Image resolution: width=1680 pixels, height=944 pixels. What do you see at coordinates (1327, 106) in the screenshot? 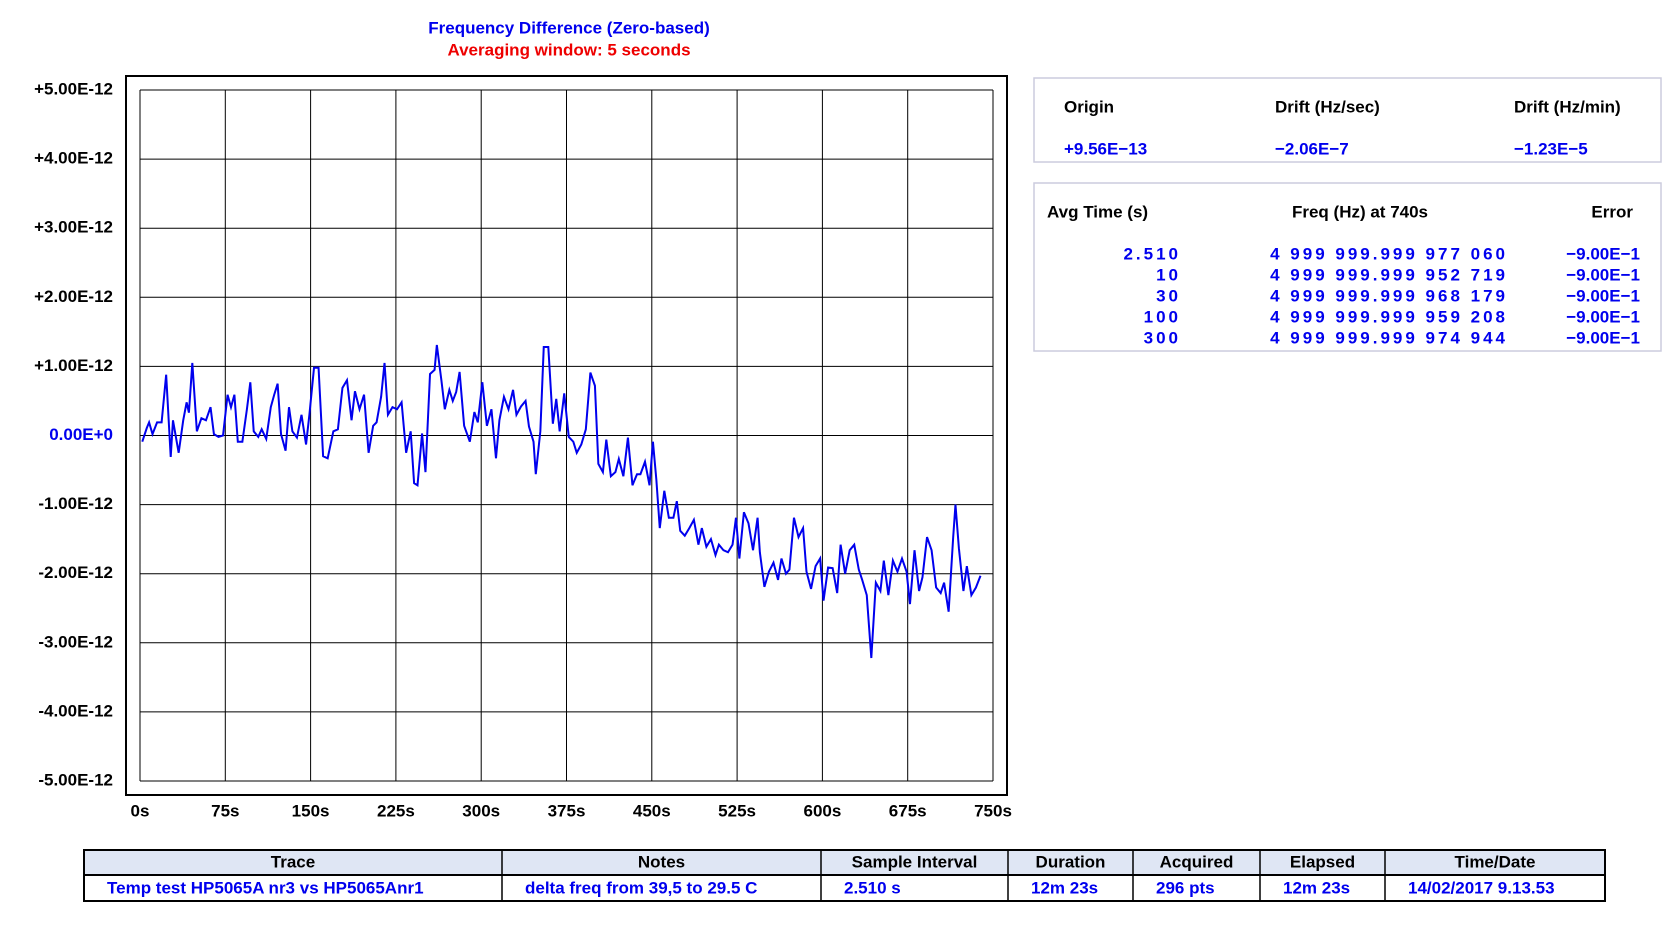
I see `panel-header: Drift (Hz/sec)` at bounding box center [1327, 106].